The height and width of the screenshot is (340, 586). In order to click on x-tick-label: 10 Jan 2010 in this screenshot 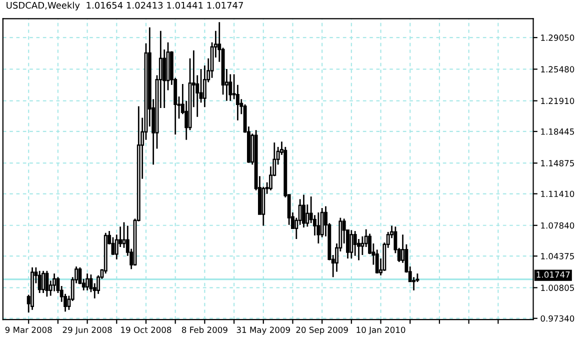, I will do `click(381, 330)`.